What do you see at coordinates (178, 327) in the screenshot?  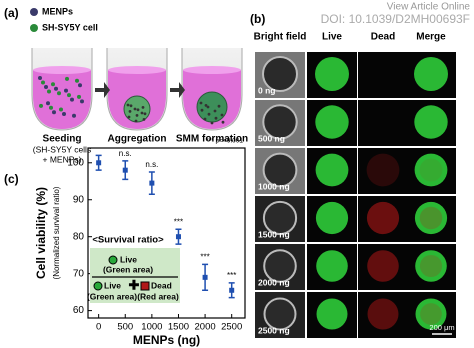 I see `x-tick-label: 1500` at bounding box center [178, 327].